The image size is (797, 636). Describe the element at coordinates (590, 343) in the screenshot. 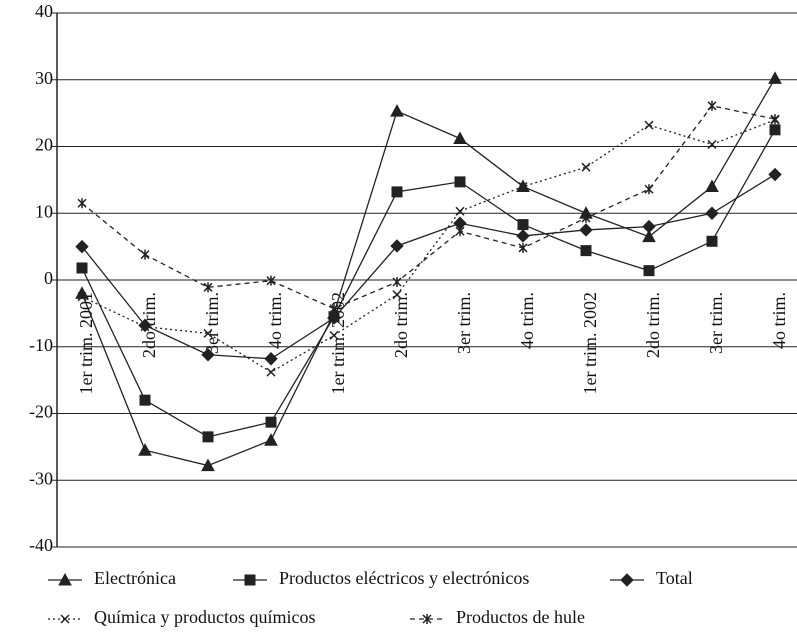

I see `x-tick-label: 1er trim. 2002` at that location.